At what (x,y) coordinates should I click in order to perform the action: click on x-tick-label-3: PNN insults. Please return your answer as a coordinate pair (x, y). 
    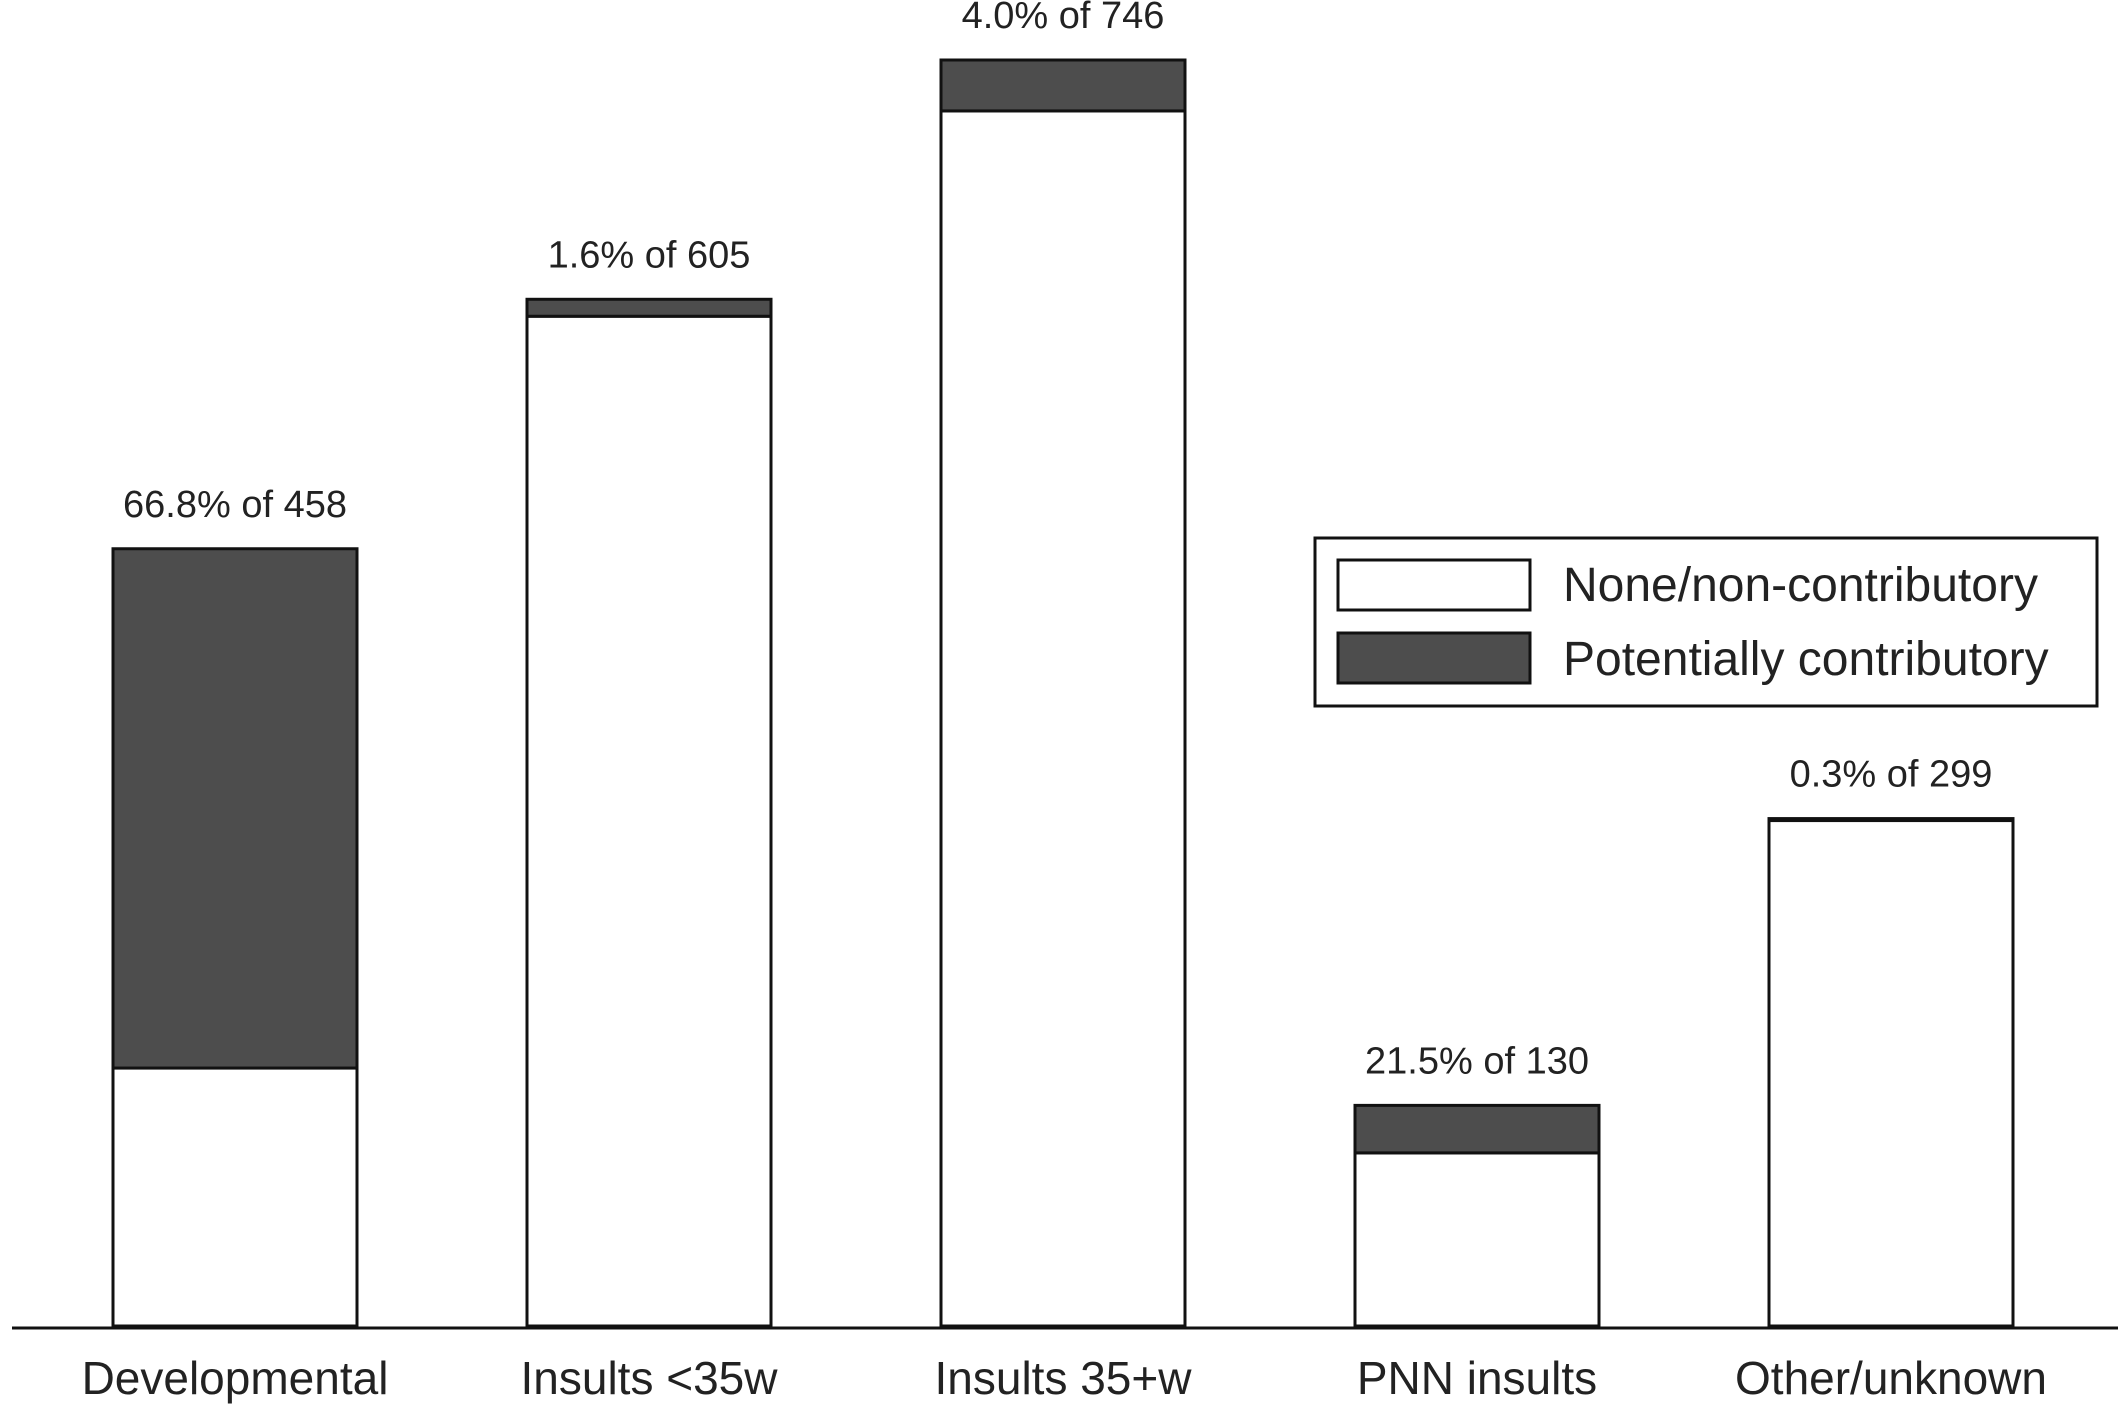
    Looking at the image, I should click on (1477, 1378).